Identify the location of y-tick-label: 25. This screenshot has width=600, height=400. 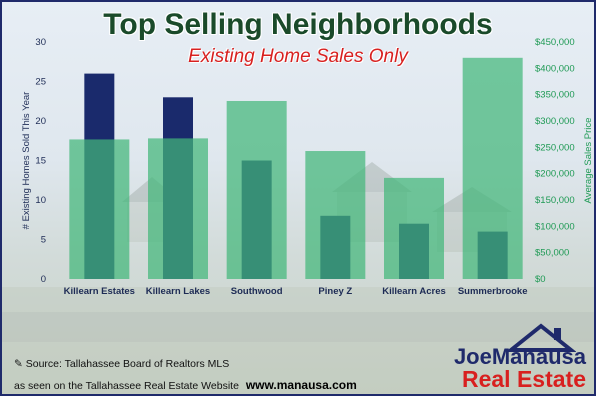
(40, 82).